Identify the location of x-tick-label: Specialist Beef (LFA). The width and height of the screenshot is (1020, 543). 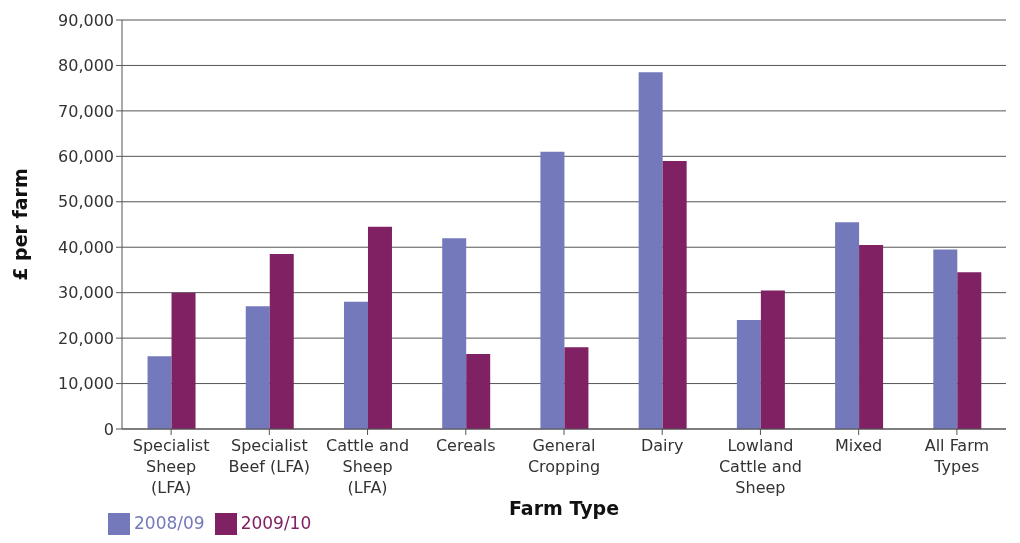
(269, 456).